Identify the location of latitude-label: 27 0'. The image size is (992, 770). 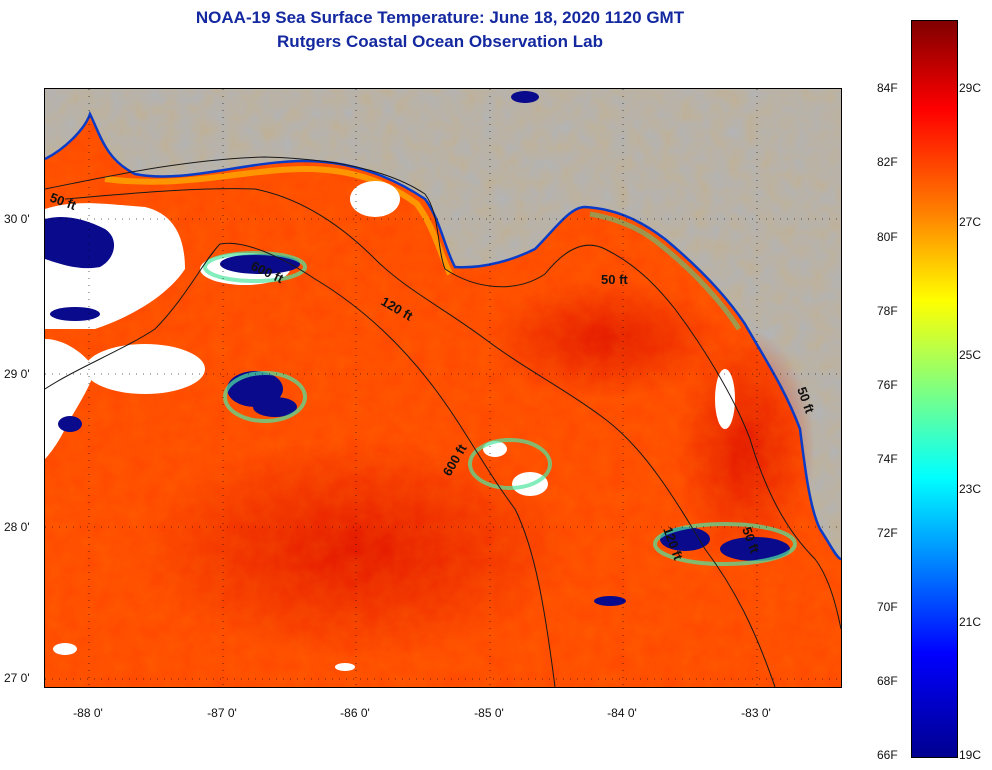
(17, 678).